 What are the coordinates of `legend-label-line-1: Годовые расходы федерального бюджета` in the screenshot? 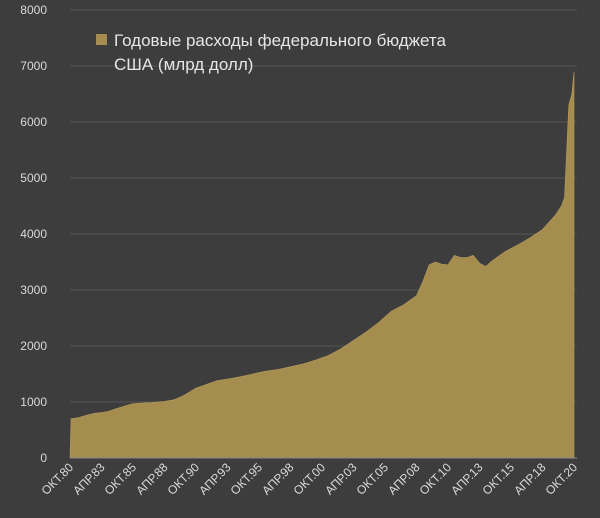 It's located at (280, 40).